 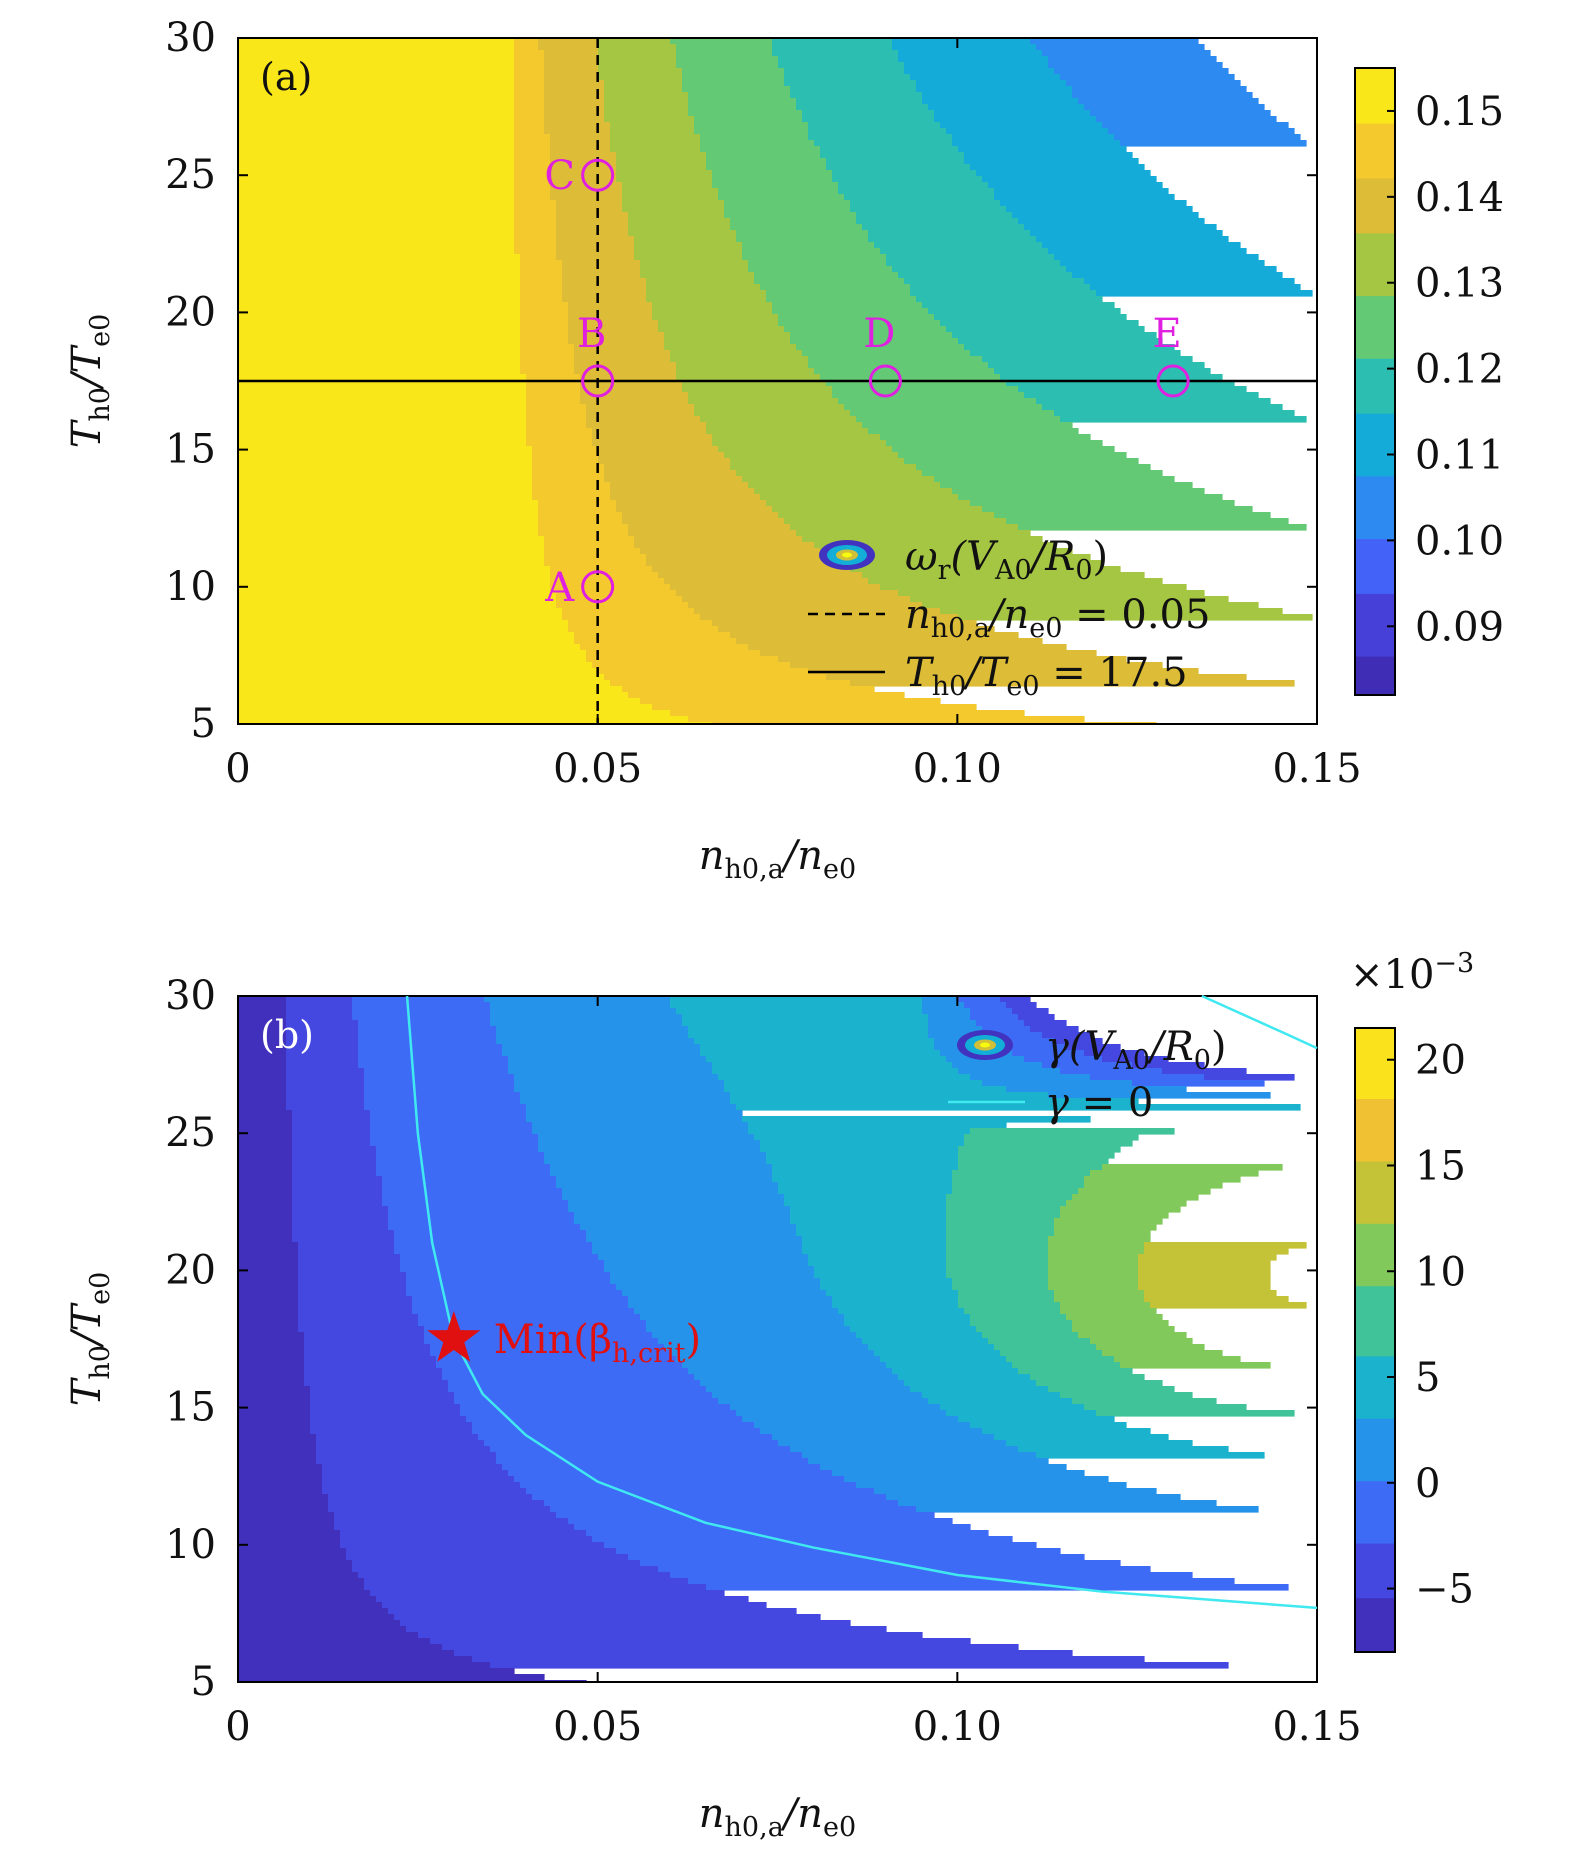 What do you see at coordinates (1427, 1378) in the screenshot?
I see `colorbar-tick-label: 5` at bounding box center [1427, 1378].